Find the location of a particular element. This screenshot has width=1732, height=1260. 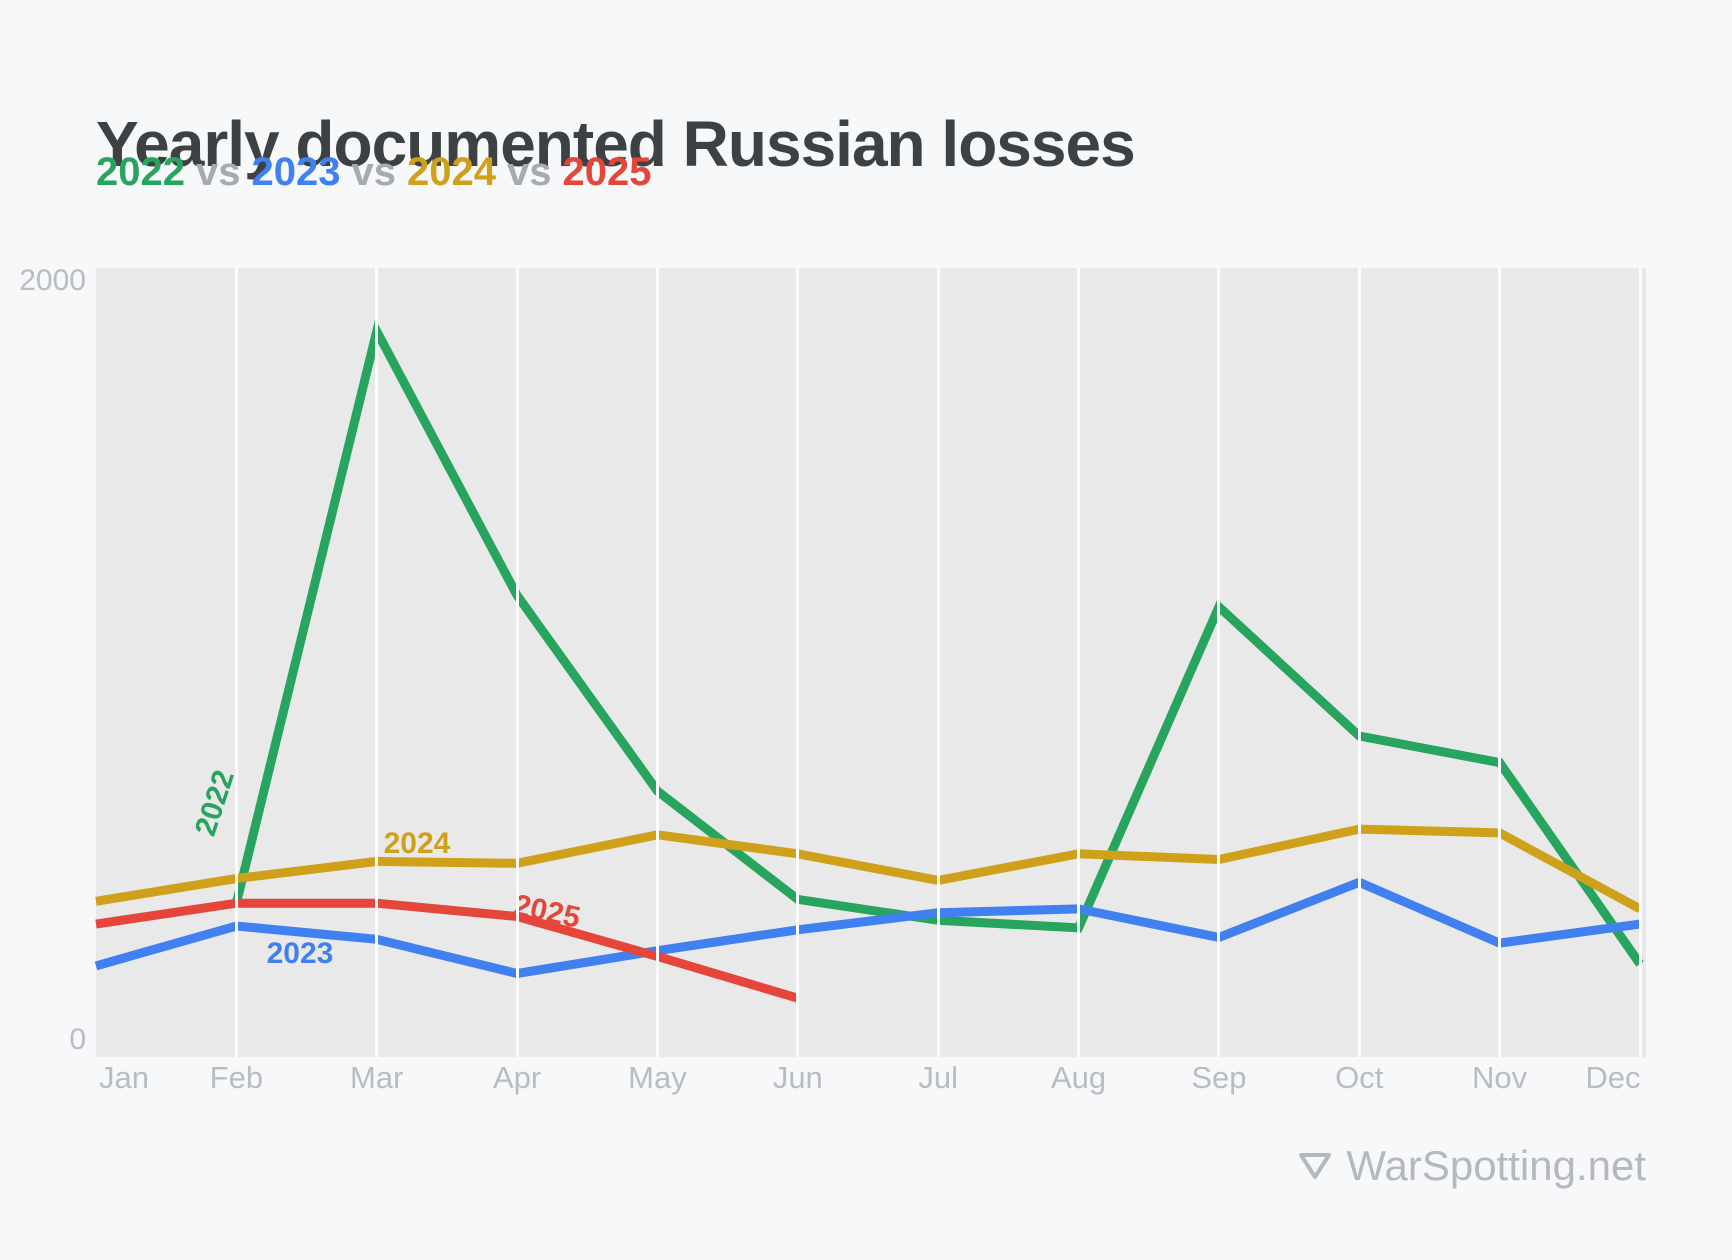

y-axis-tick-0: 0 is located at coordinates (77, 1039).